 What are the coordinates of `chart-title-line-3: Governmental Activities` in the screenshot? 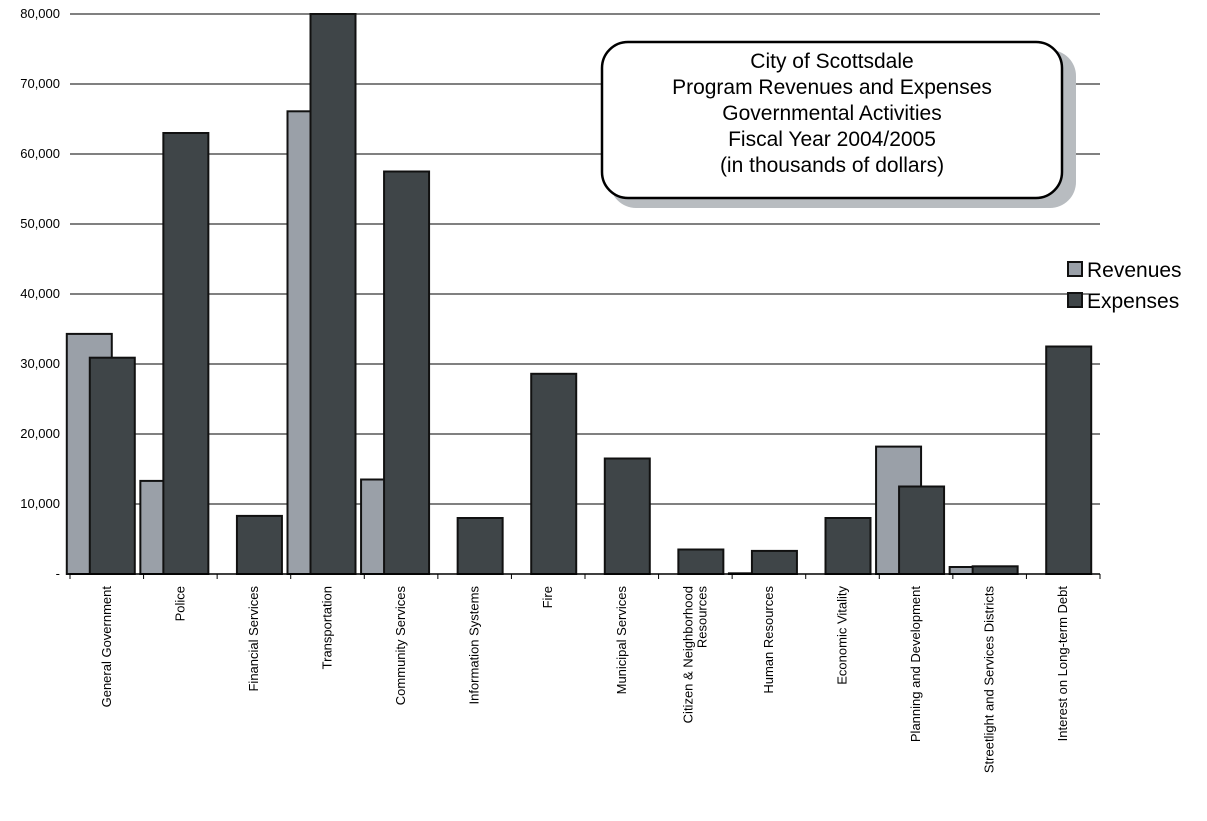 It's located at (831, 113).